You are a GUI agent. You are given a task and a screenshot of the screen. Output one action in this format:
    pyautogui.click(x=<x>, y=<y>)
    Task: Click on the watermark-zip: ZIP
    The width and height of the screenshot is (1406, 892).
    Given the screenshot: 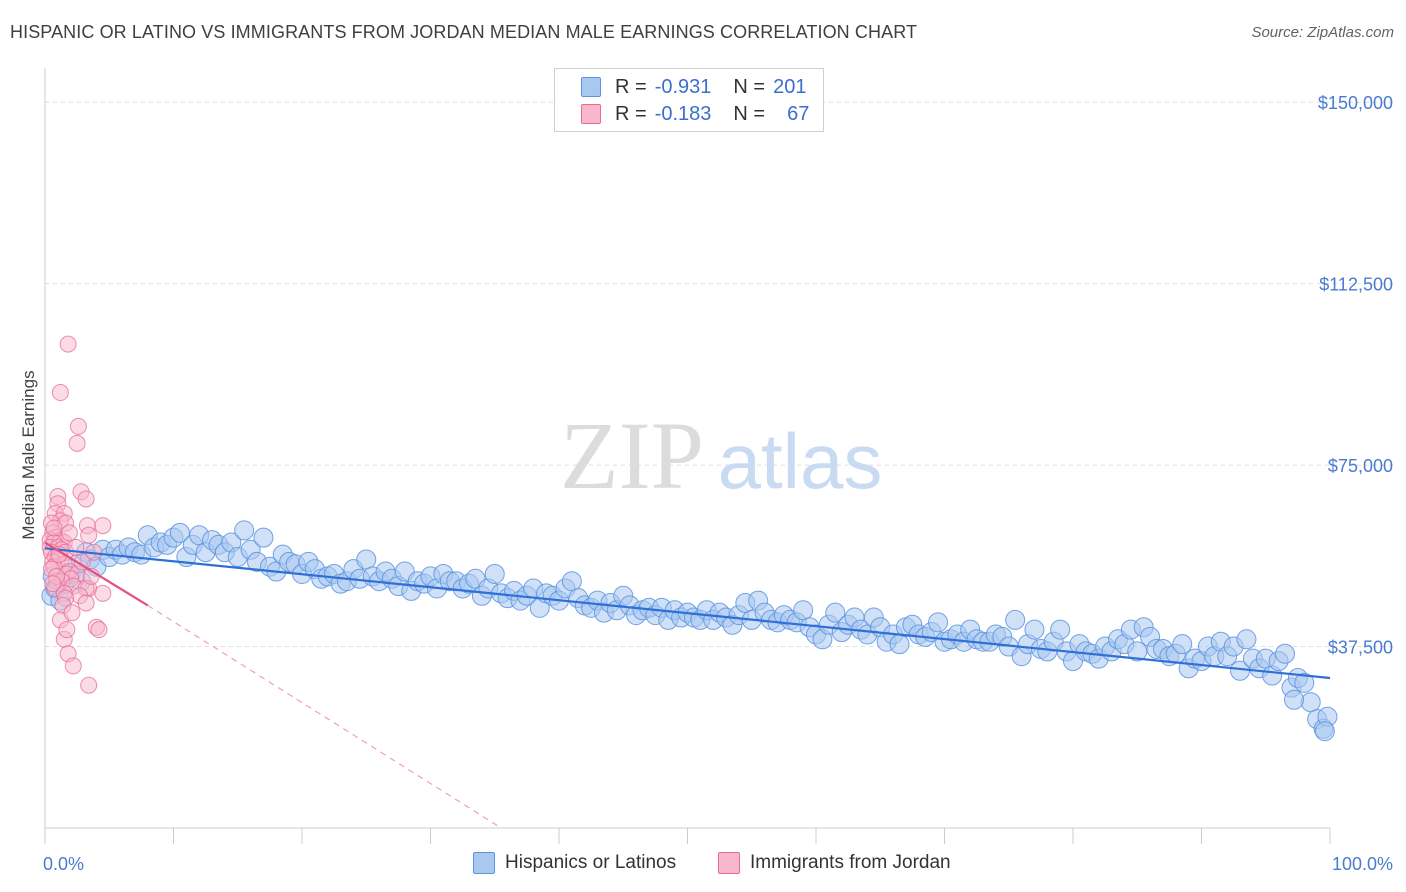 What is the action you would take?
    pyautogui.click(x=632, y=455)
    